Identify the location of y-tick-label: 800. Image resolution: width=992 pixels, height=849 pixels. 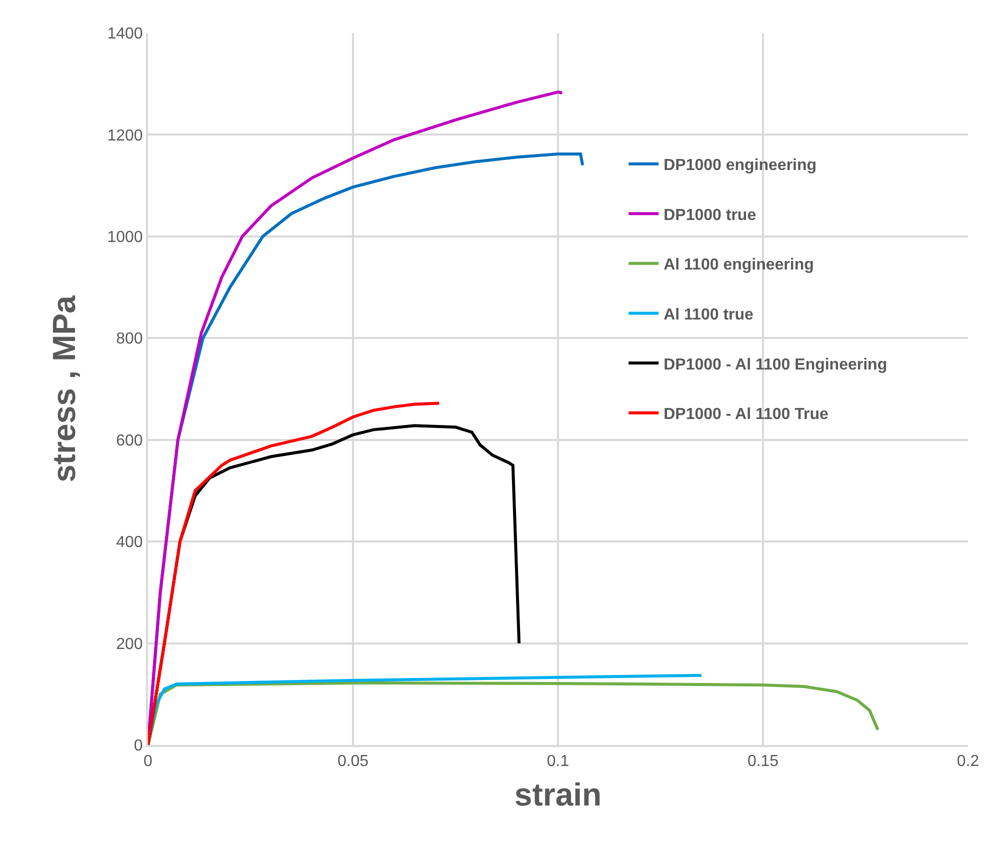
(129, 339).